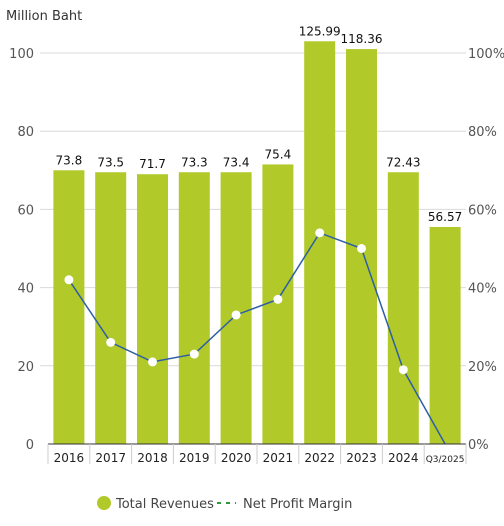 The width and height of the screenshot is (504, 526). What do you see at coordinates (164, 504) in the screenshot?
I see `legend-label-revenues: Total Revenues` at bounding box center [164, 504].